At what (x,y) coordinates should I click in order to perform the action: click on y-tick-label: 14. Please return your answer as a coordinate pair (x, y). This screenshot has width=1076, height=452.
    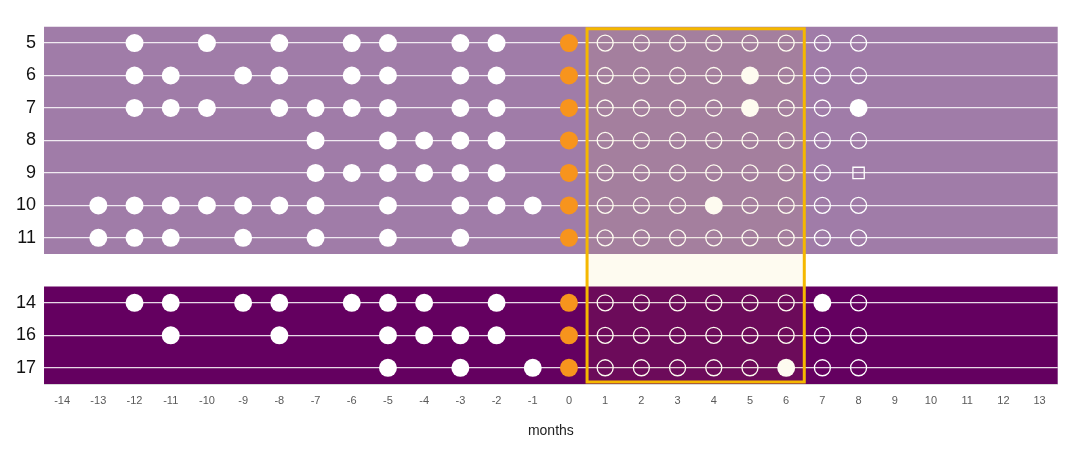
    Looking at the image, I should click on (26, 301).